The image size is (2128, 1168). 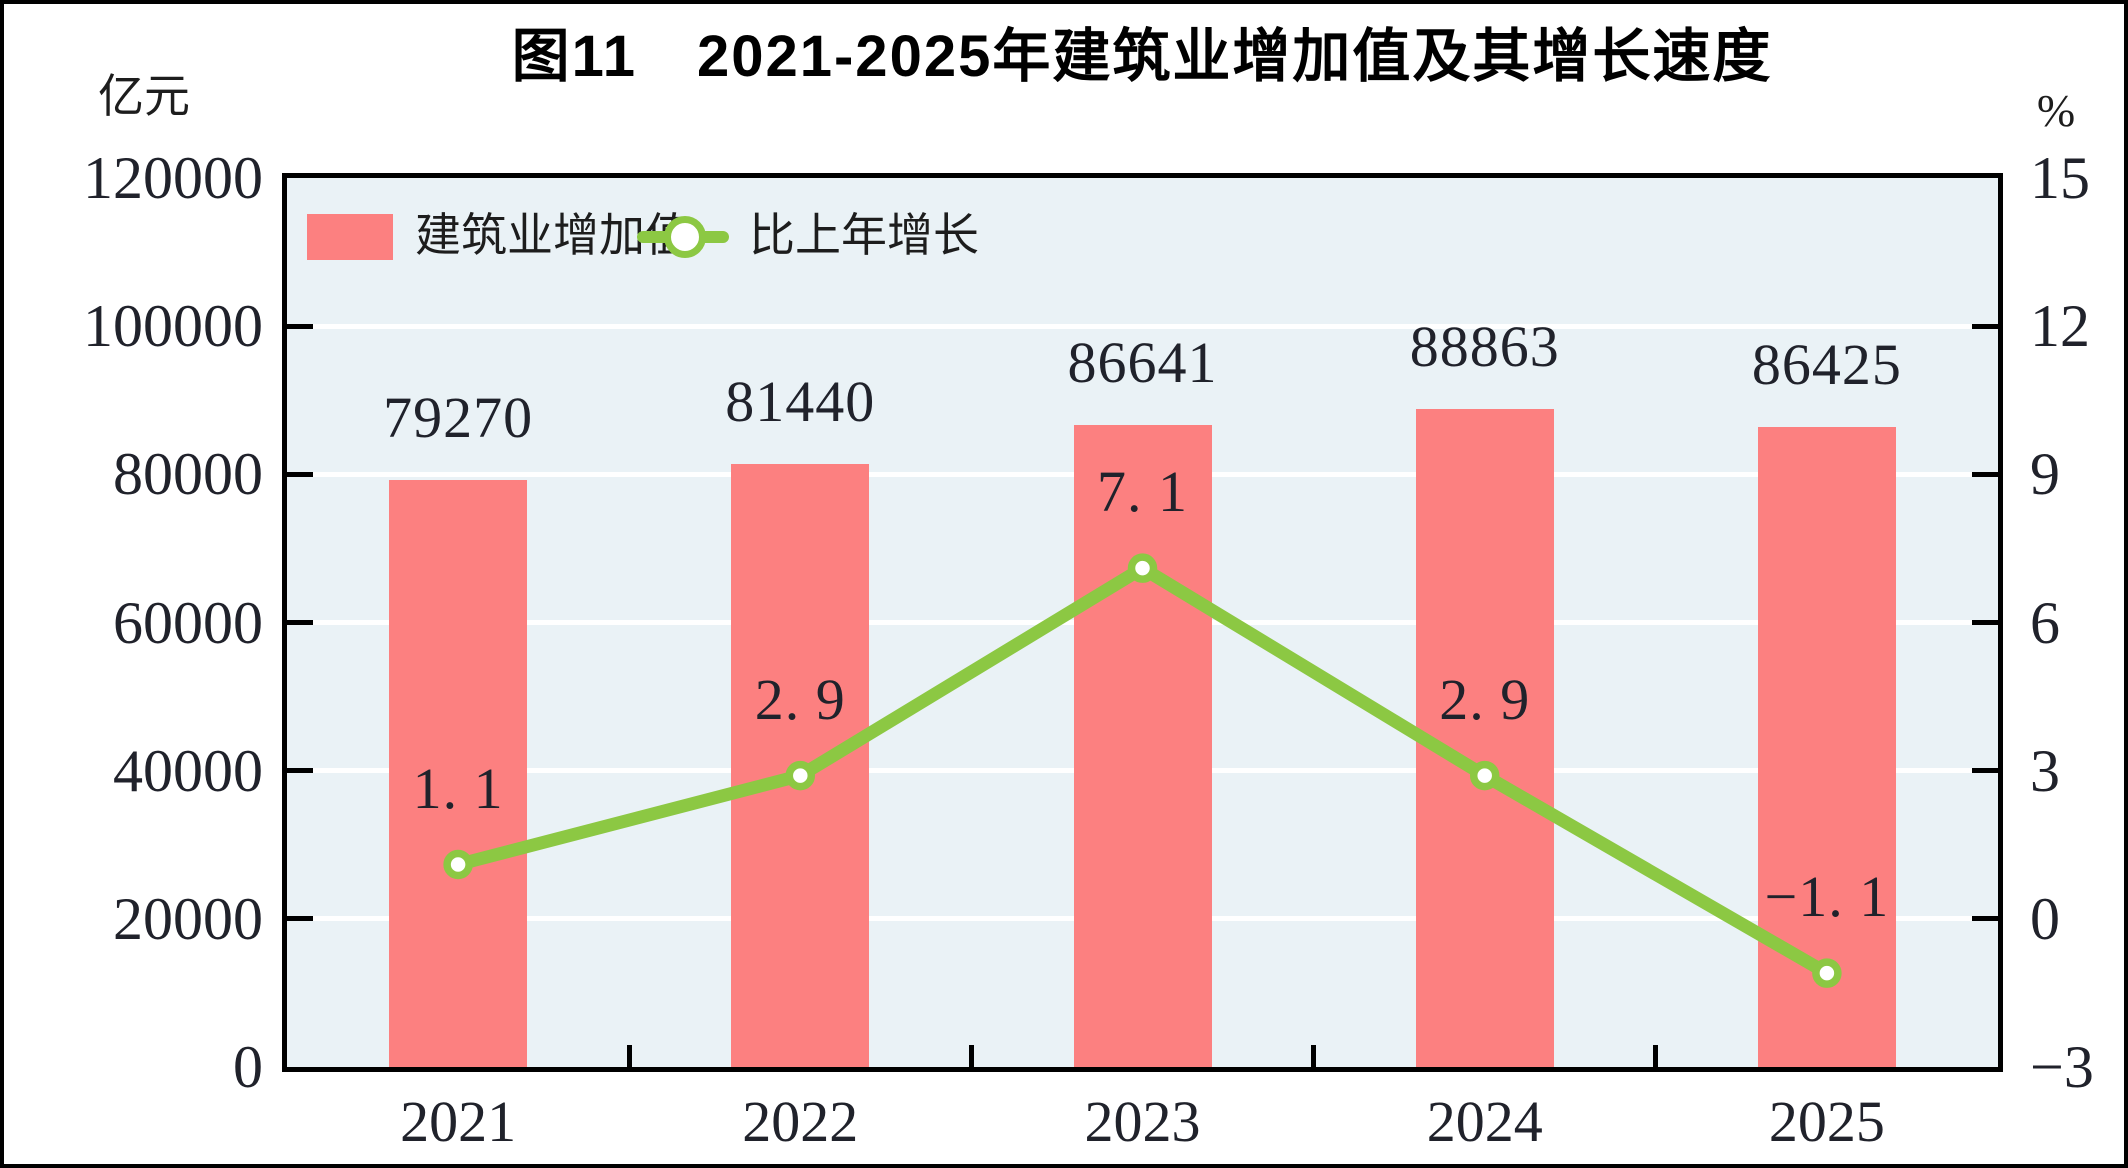 I want to click on left-axis-label-120000: 120000, so click(x=173, y=178).